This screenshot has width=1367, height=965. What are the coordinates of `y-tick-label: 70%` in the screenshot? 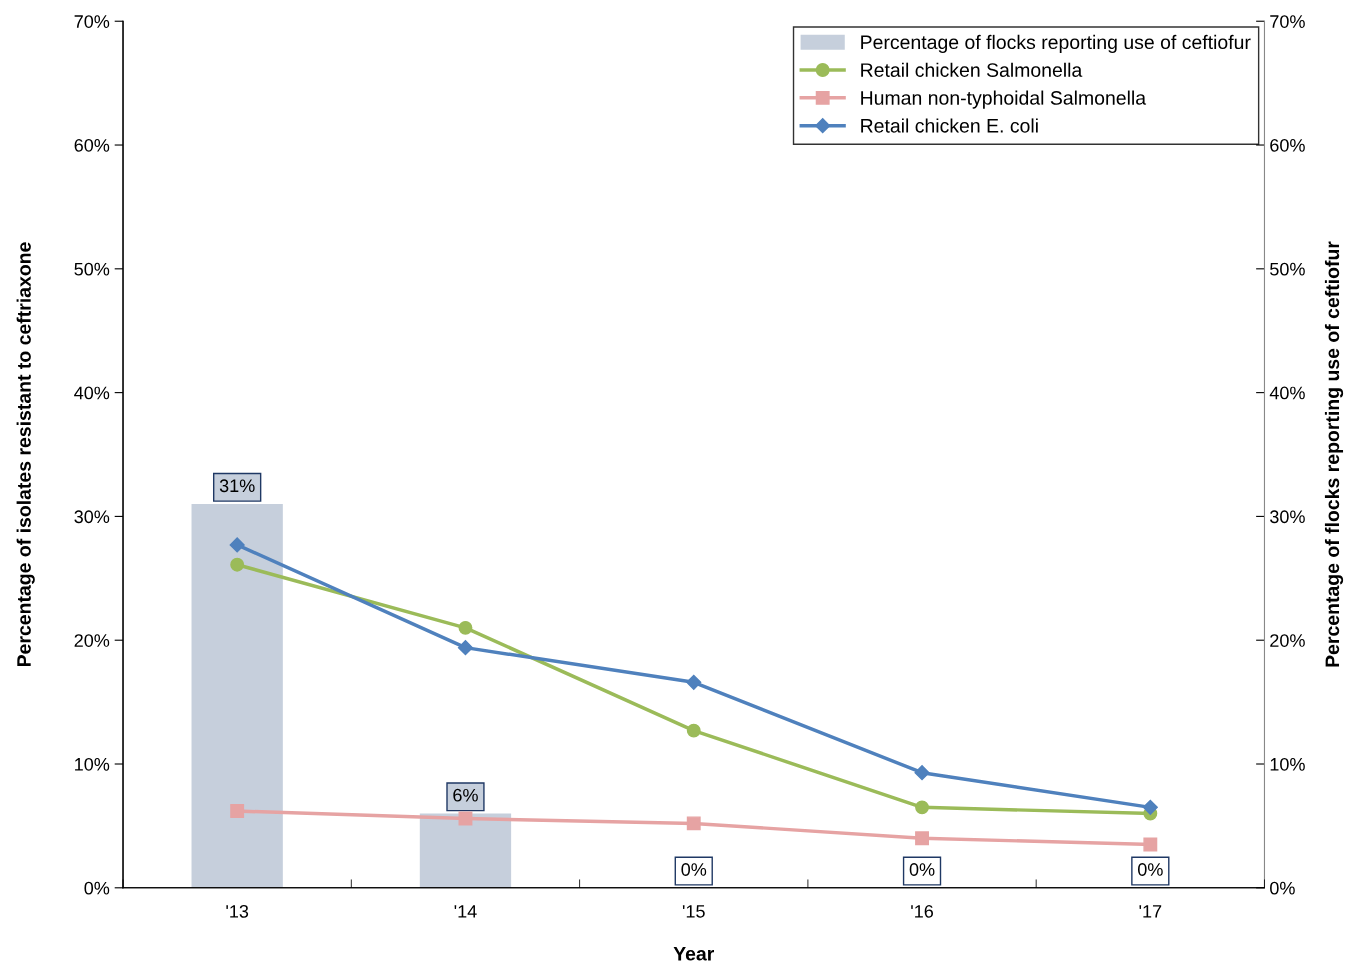 It's located at (92, 21).